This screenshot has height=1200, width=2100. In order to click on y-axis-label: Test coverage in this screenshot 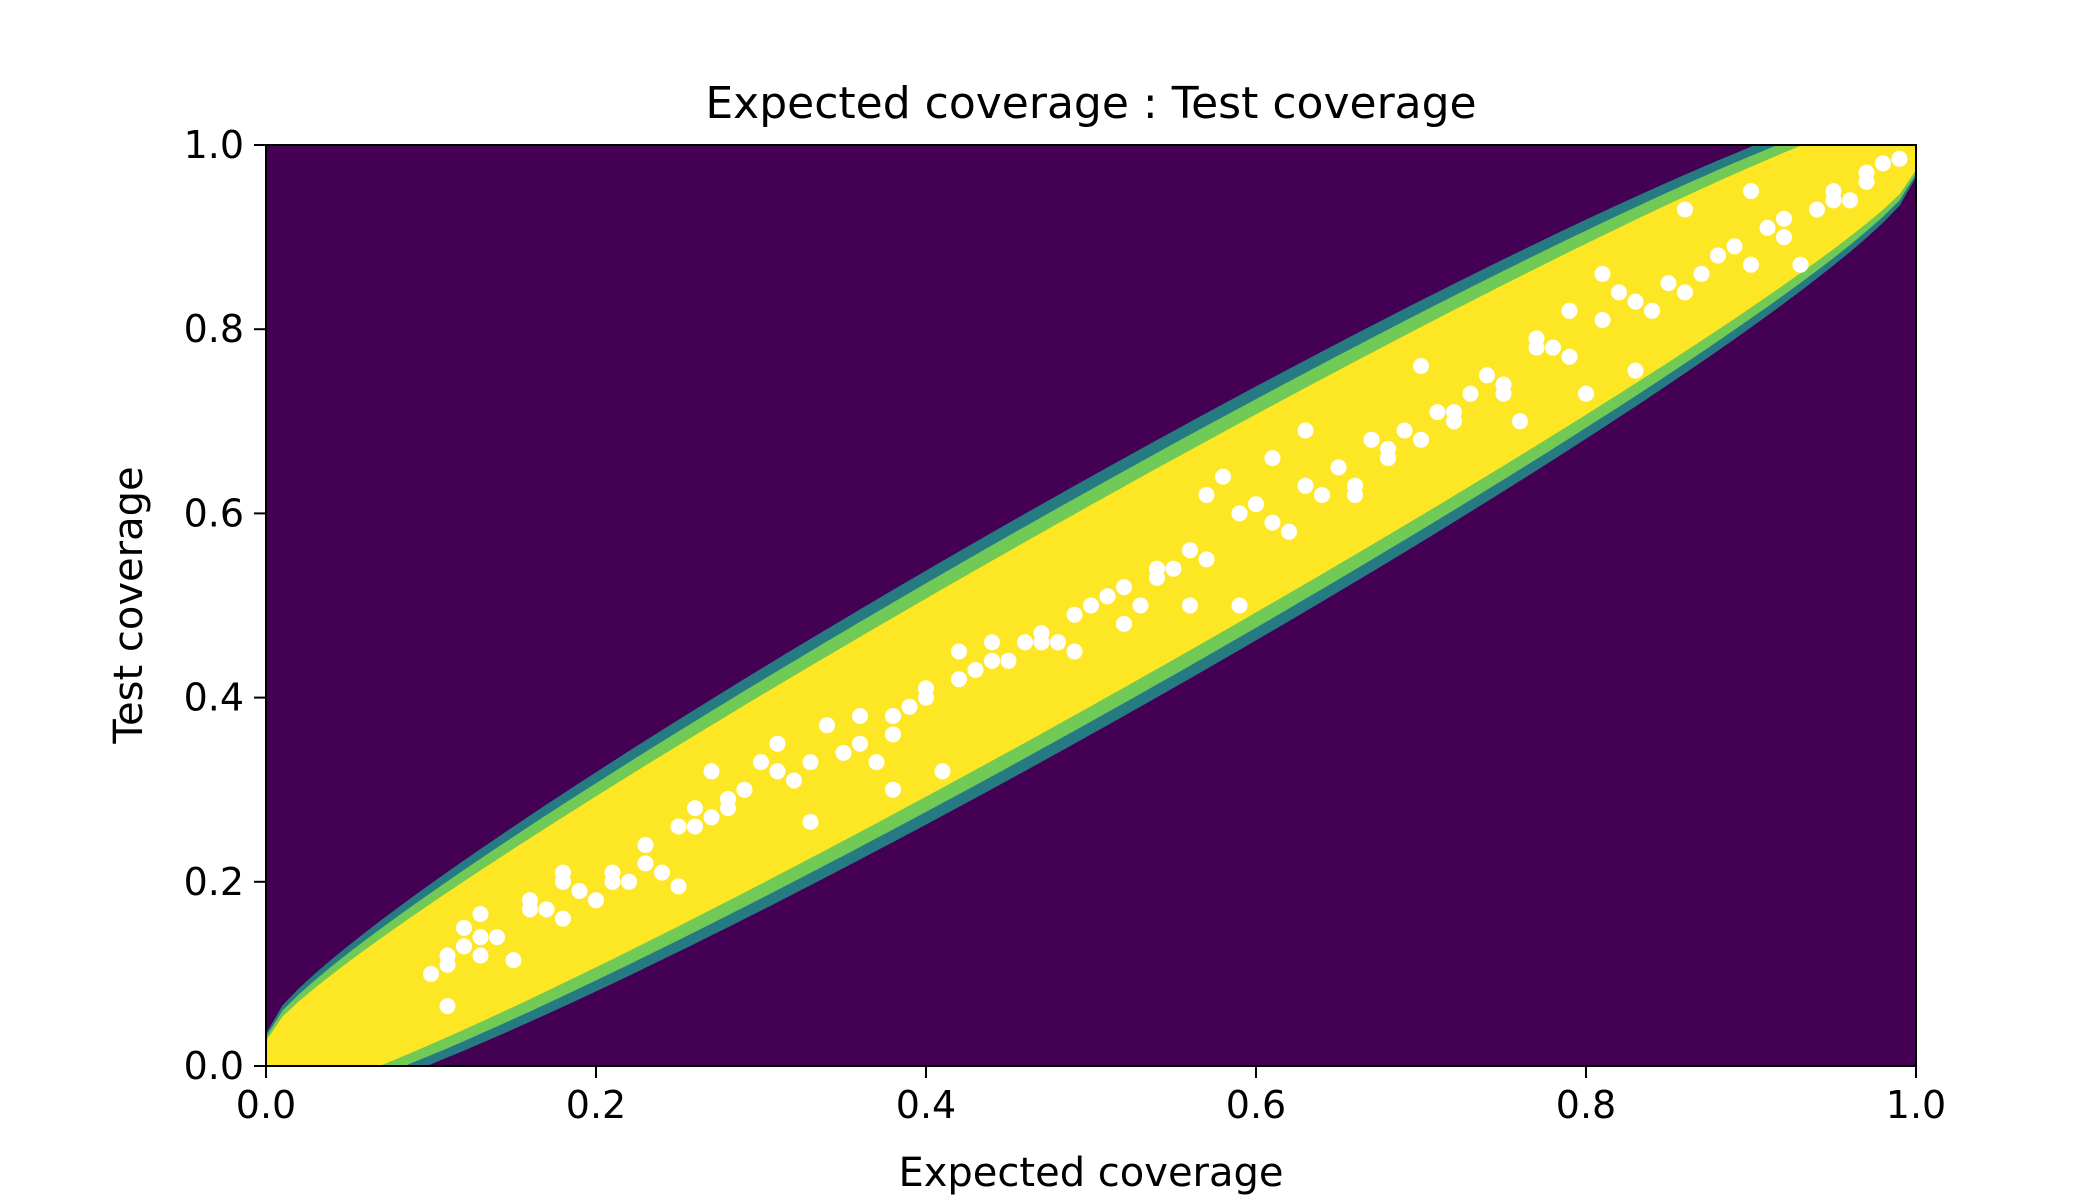, I will do `click(129, 605)`.